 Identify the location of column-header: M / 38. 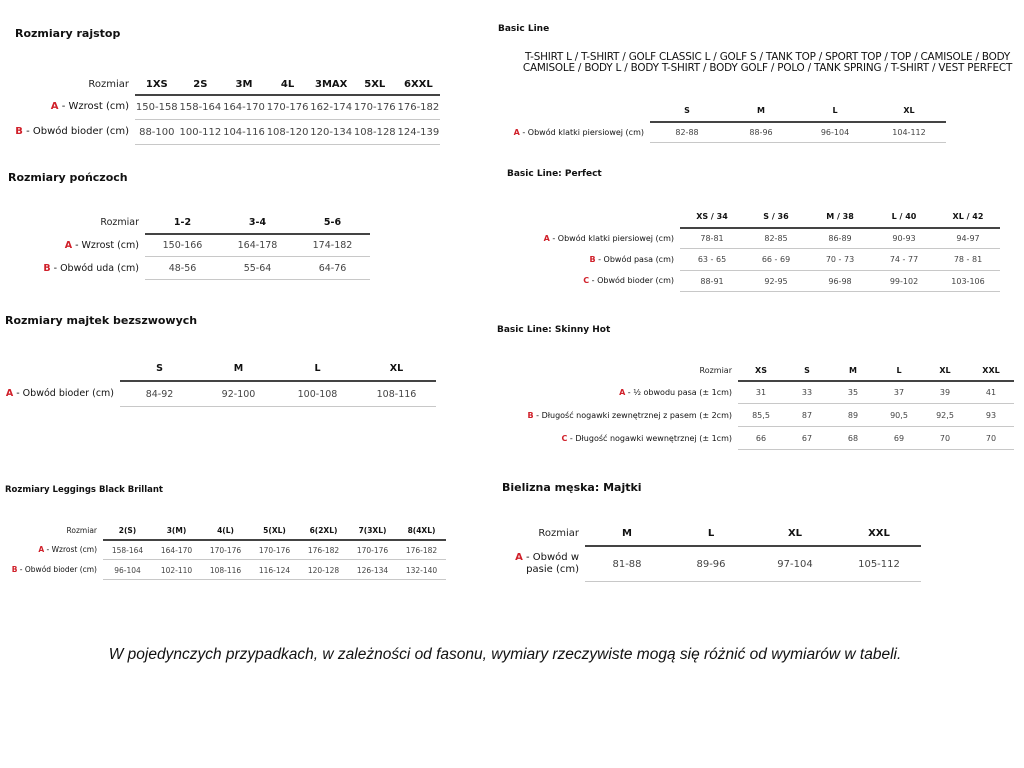
(840, 216).